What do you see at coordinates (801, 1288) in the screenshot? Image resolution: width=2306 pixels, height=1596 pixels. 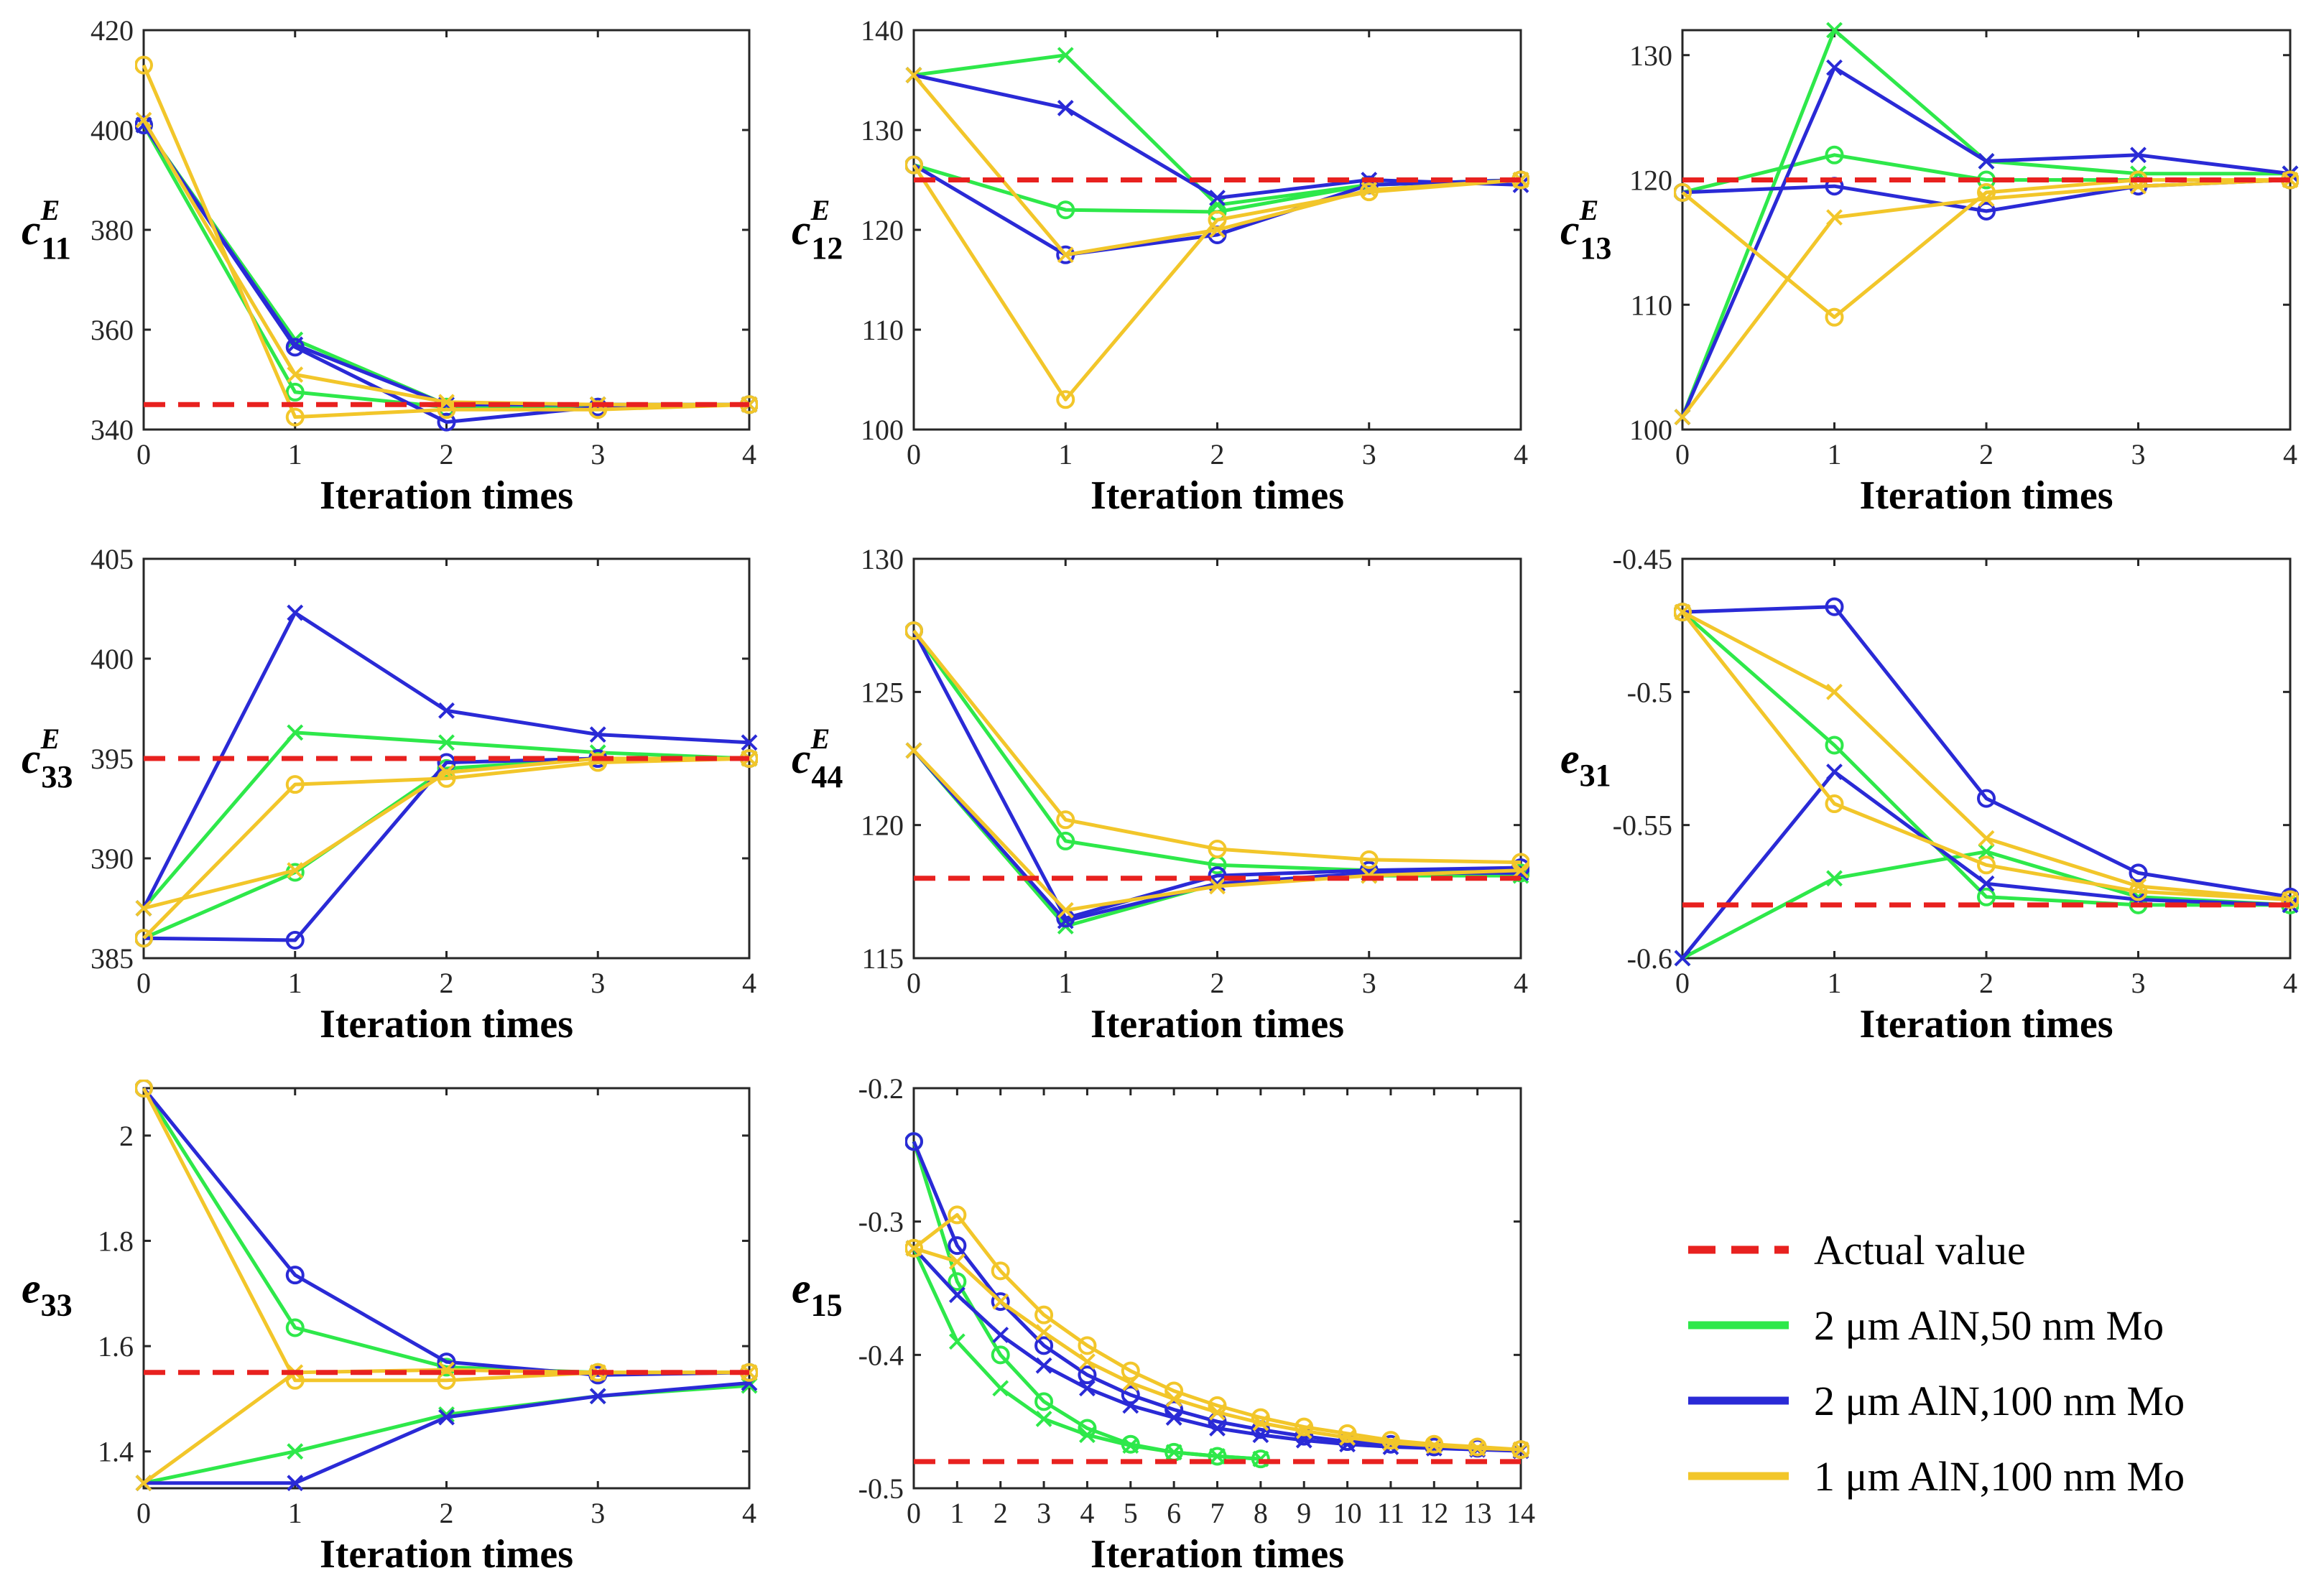 I see `y-axis-label-symbol: e` at bounding box center [801, 1288].